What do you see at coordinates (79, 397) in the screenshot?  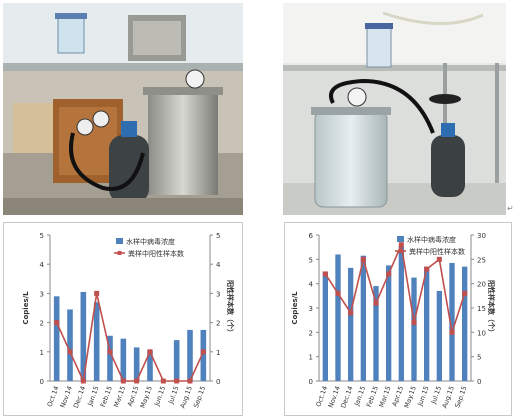 I see `x-tick-label: Dec.14` at bounding box center [79, 397].